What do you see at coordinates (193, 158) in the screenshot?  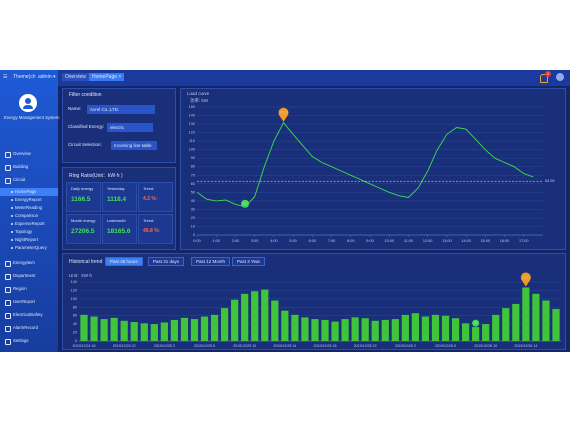 I see `y-tick-label: 90` at bounding box center [193, 158].